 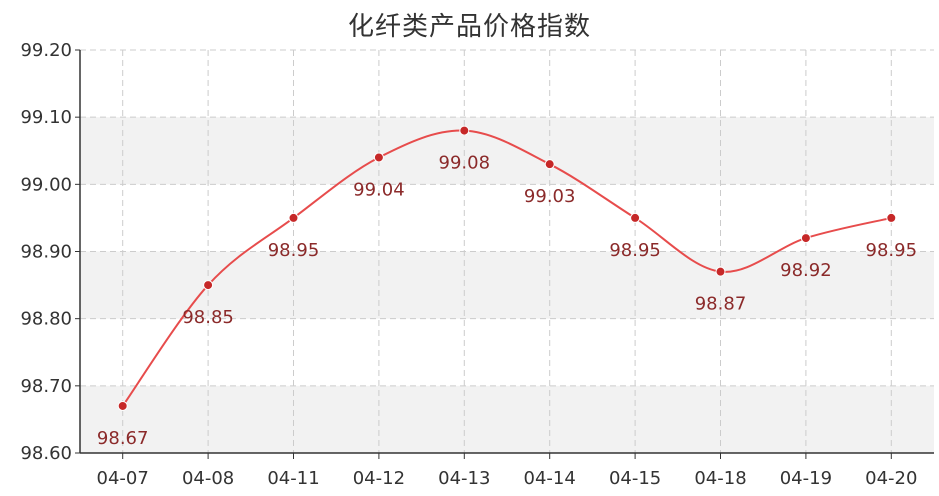 What do you see at coordinates (46, 252) in the screenshot?
I see `y-tick-label: 98.90` at bounding box center [46, 252].